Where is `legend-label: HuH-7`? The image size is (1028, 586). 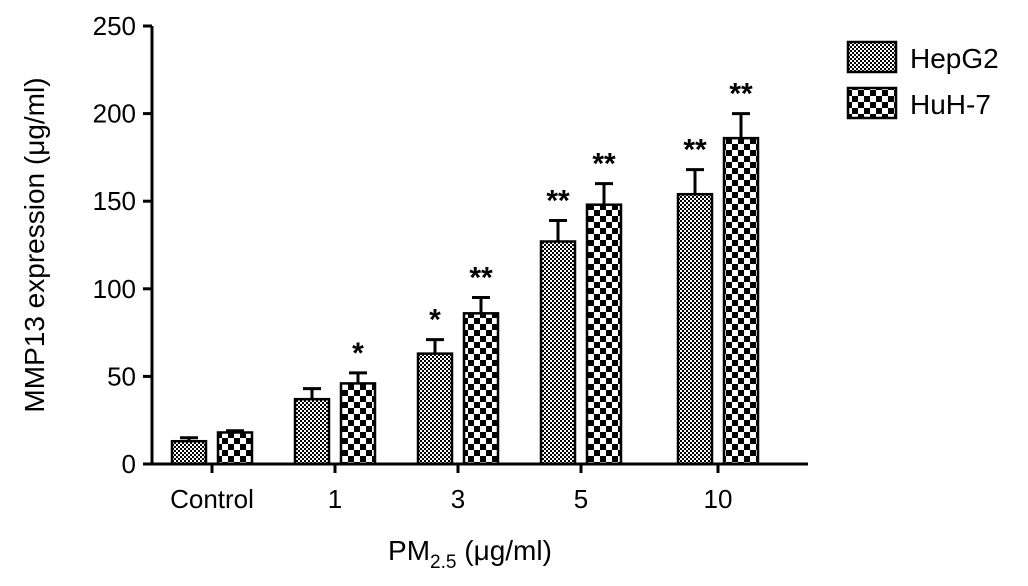 legend-label: HuH-7 is located at coordinates (950, 104).